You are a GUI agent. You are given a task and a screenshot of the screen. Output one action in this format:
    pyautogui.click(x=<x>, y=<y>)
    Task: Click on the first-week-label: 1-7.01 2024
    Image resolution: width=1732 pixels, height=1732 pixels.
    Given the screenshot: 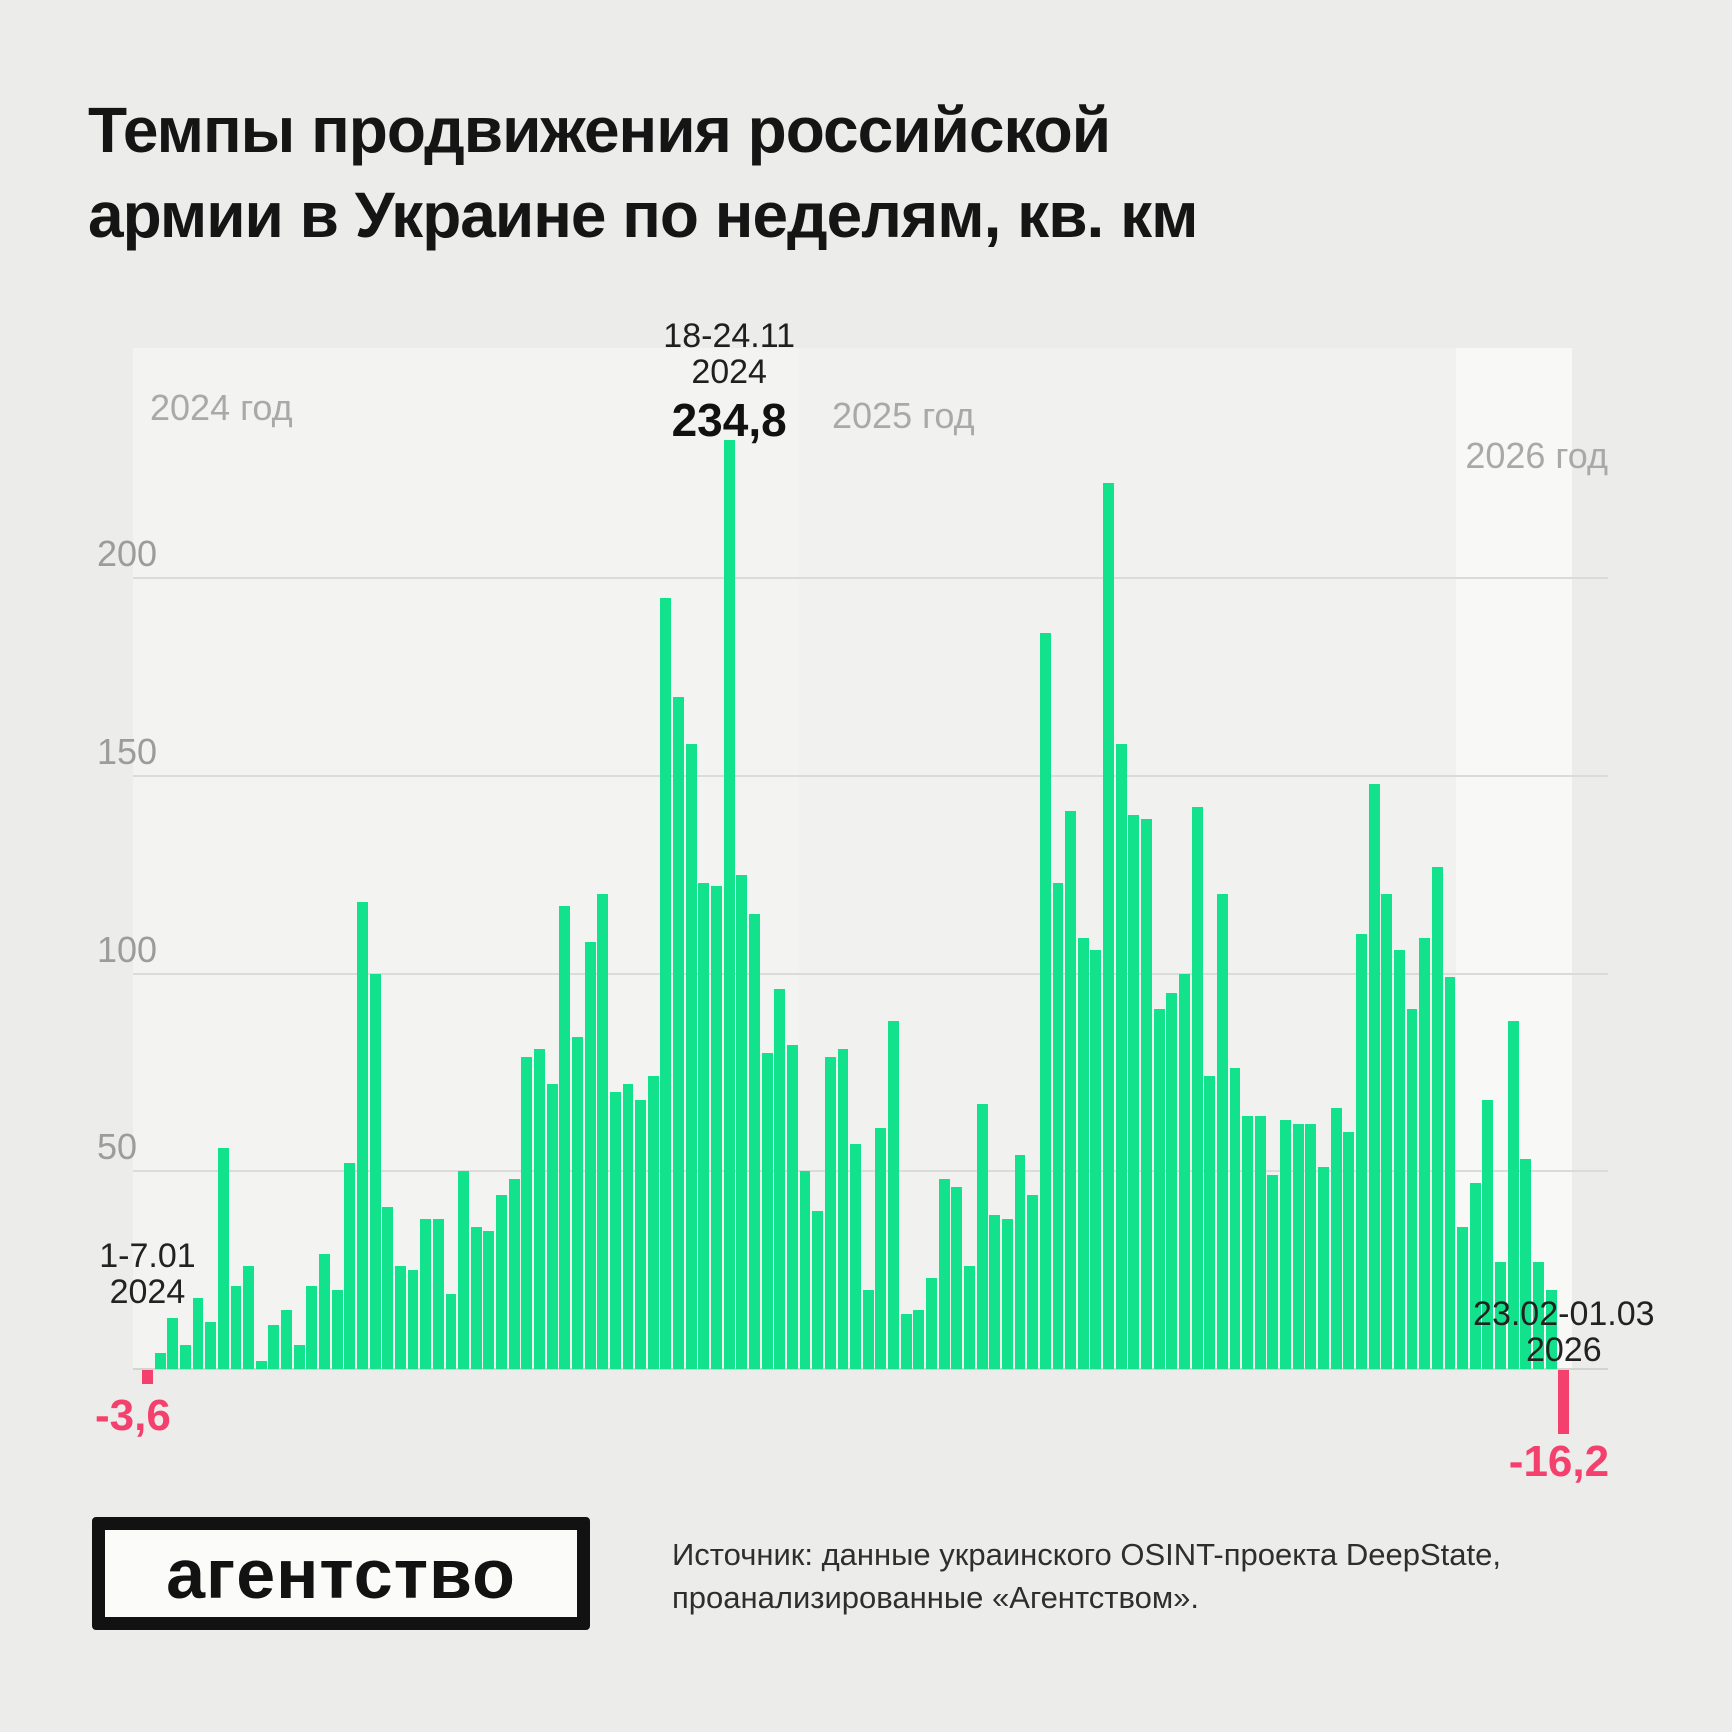 What is the action you would take?
    pyautogui.click(x=147, y=1274)
    